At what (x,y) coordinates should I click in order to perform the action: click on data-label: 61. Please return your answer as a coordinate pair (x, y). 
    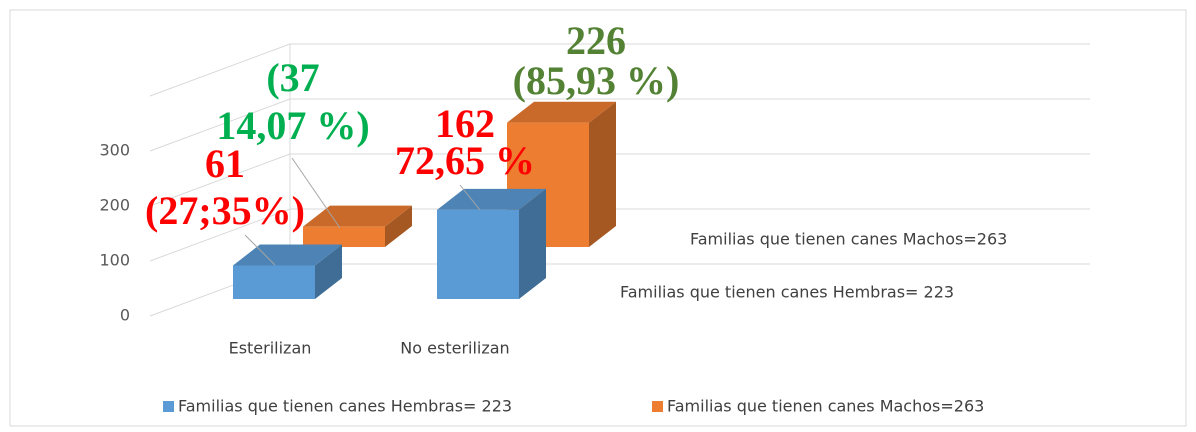
    Looking at the image, I should click on (225, 163).